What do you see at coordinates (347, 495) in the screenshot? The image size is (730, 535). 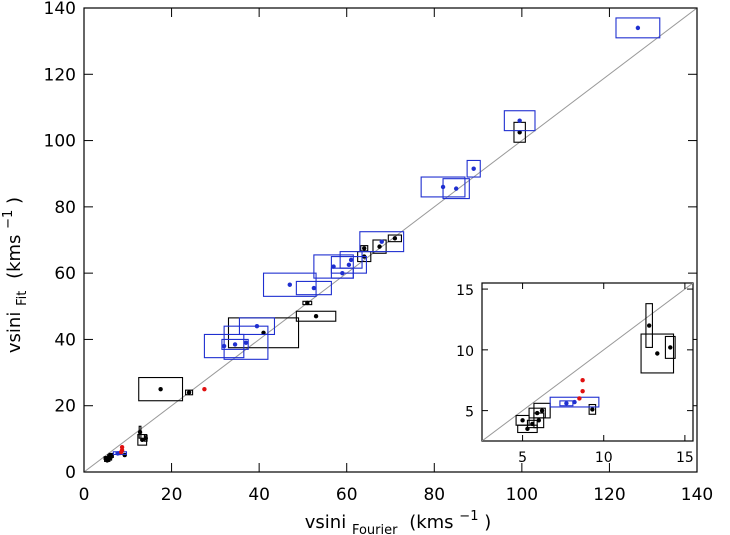 I see `main-xtick-label: 60` at bounding box center [347, 495].